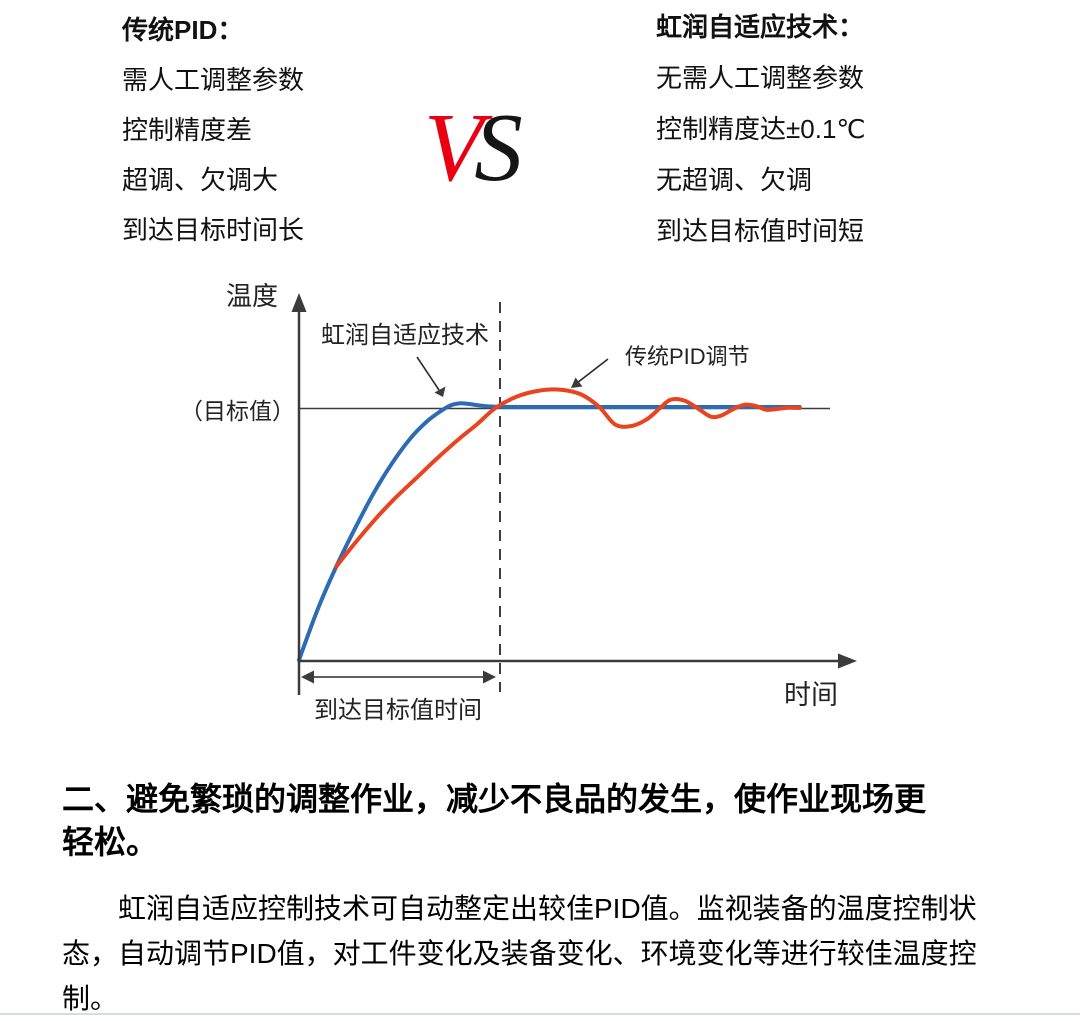  What do you see at coordinates (760, 27) in the screenshot?
I see `adaptive-tech-title: 虹润自适应技术：` at bounding box center [760, 27].